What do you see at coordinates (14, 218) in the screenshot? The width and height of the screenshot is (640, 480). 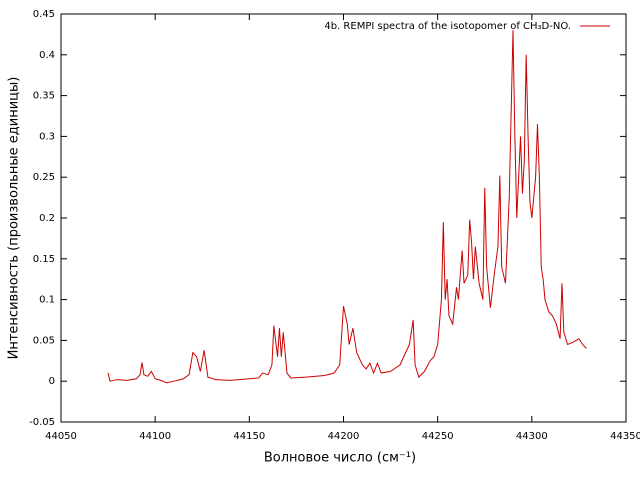 I see `y-axis-label: Интенсивность (произвольные единицы)` at bounding box center [14, 218].